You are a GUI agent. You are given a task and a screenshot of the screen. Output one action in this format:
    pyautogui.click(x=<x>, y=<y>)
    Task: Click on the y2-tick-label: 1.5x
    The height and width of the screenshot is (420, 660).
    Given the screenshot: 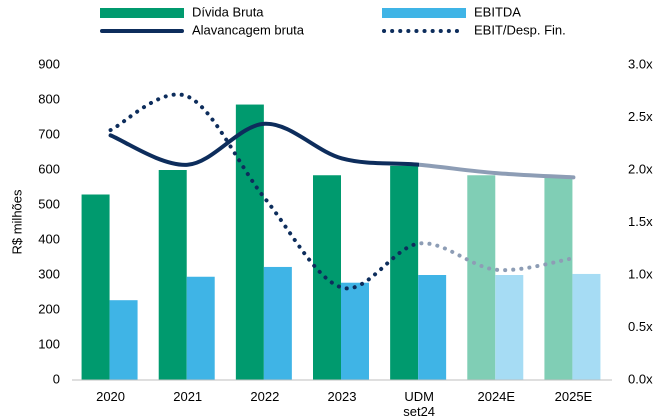 What is the action you would take?
    pyautogui.click(x=640, y=221)
    